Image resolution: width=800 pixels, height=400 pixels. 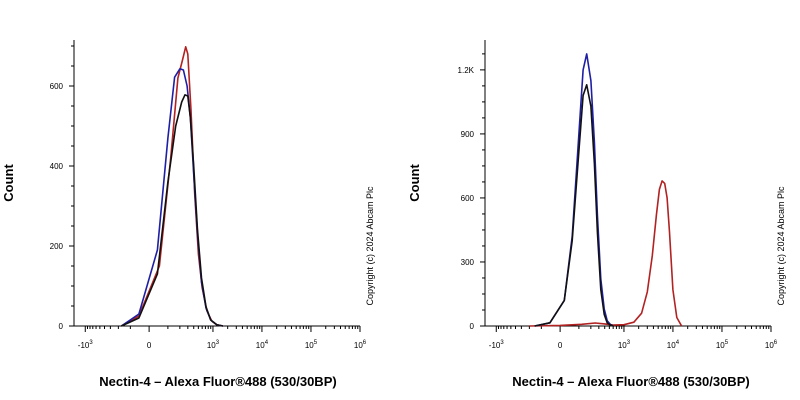 I want to click on y-tick-label: 400, so click(x=57, y=166).